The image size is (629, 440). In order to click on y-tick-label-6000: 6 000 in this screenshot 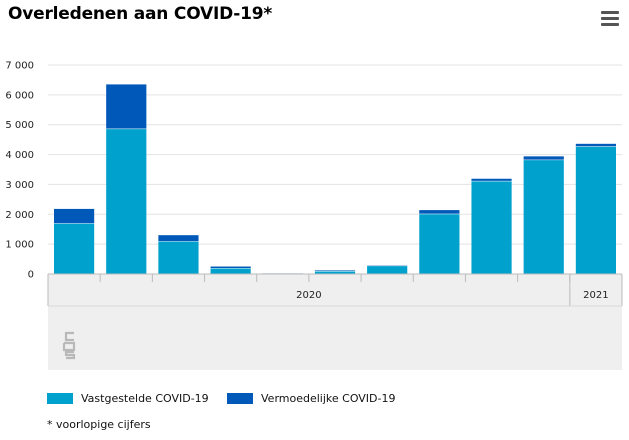, I will do `click(19, 95)`.